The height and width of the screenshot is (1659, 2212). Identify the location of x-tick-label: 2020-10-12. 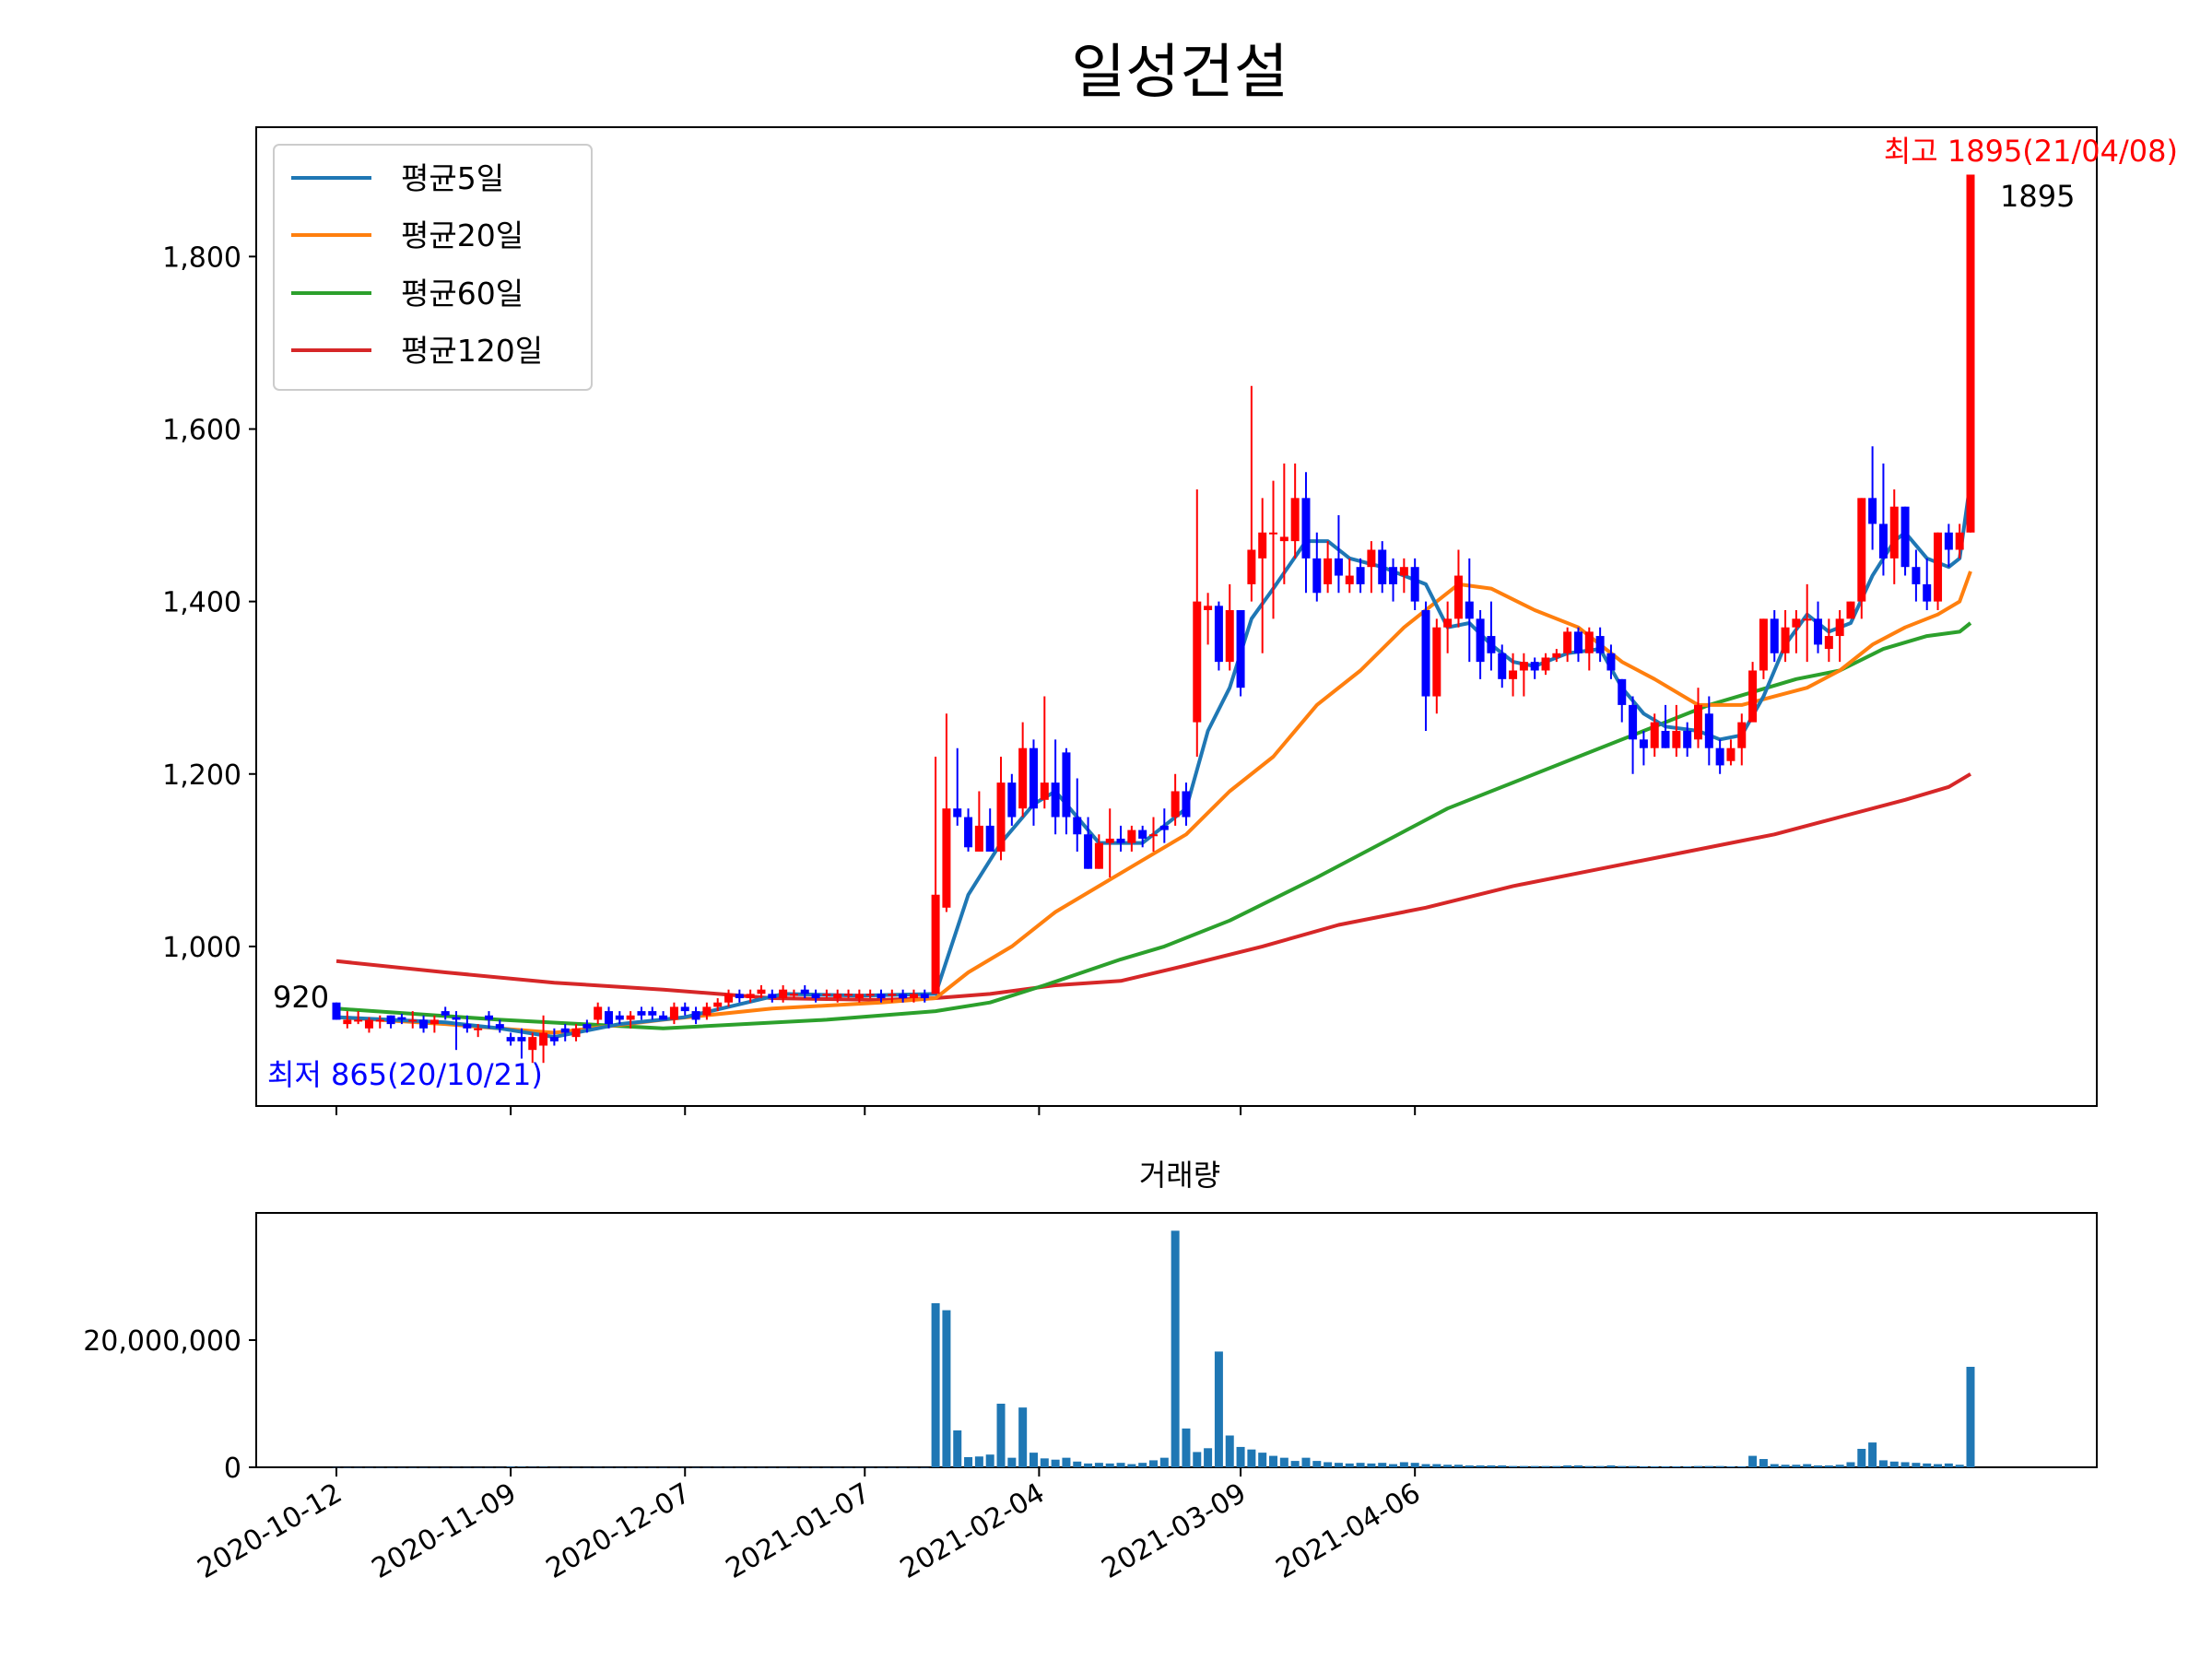
(270, 1531).